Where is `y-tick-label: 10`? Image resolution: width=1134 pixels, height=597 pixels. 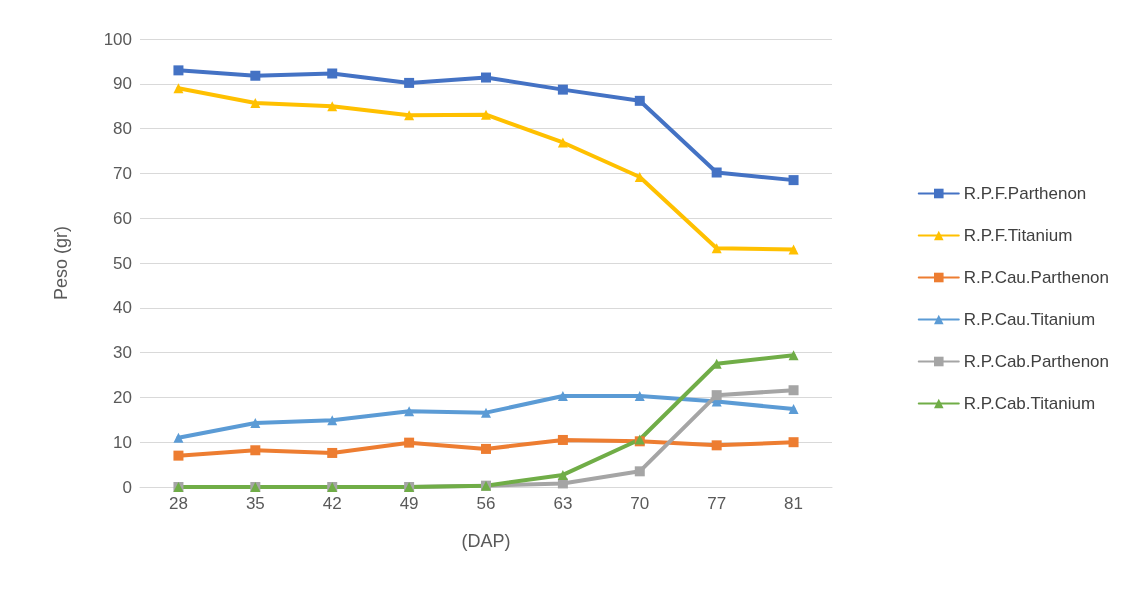
y-tick-label: 10 is located at coordinates (122, 442).